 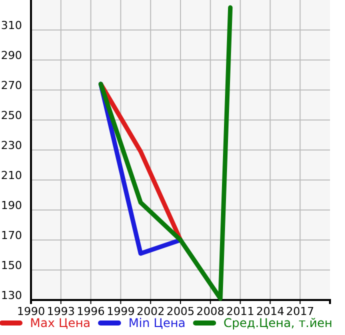 What do you see at coordinates (11, 25) in the screenshot?
I see `y-tick-label: 310` at bounding box center [11, 25].